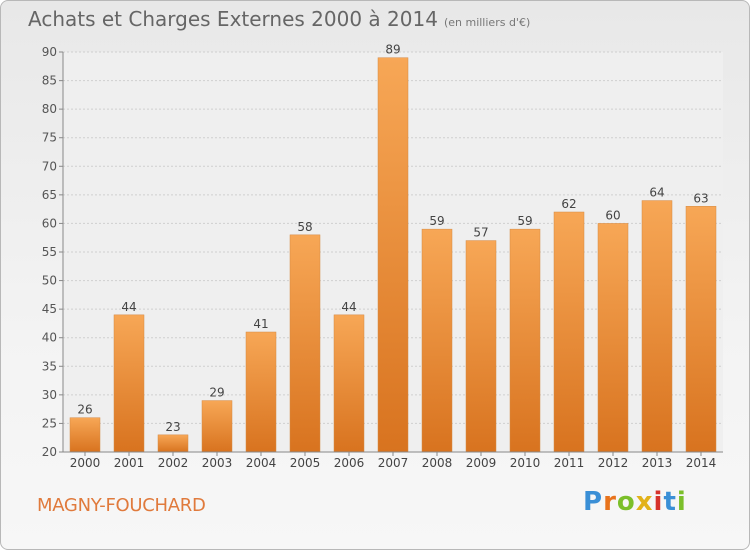 The height and width of the screenshot is (550, 750). I want to click on bar-2010, so click(525, 340).